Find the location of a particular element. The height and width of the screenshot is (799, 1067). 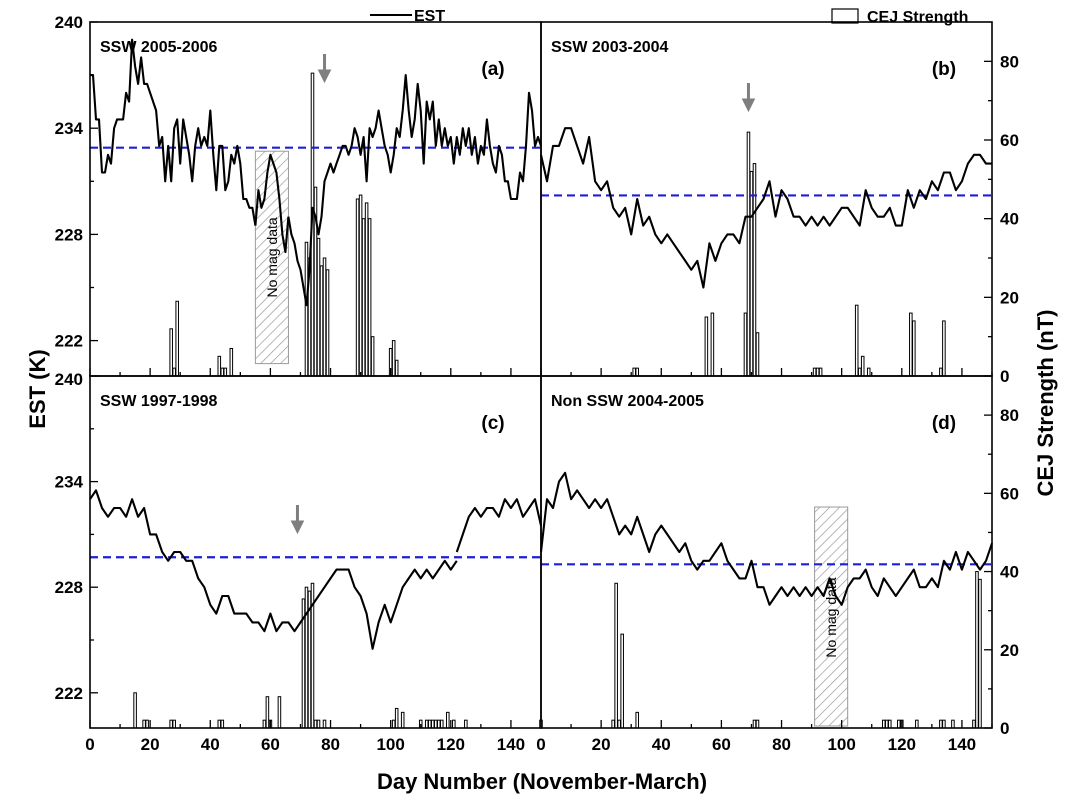

x-axis-title: Day Number (November-March) is located at coordinates (542, 781).